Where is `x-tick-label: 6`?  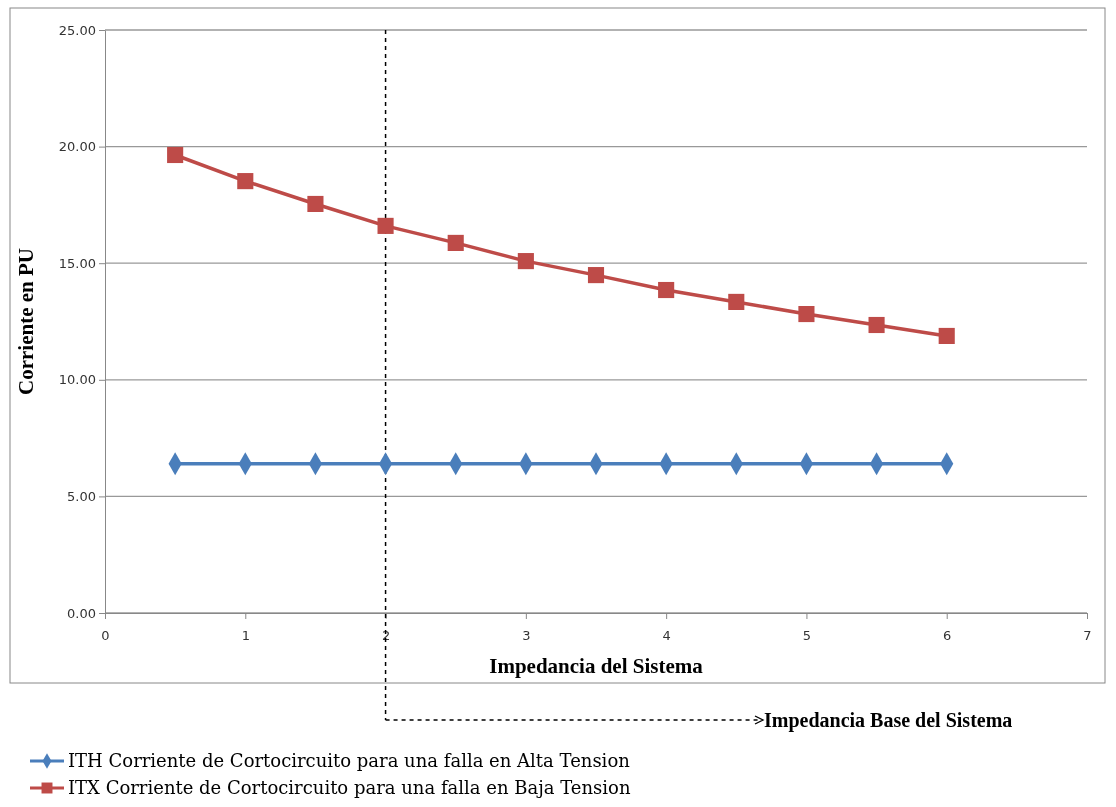 x-tick-label: 6 is located at coordinates (947, 636).